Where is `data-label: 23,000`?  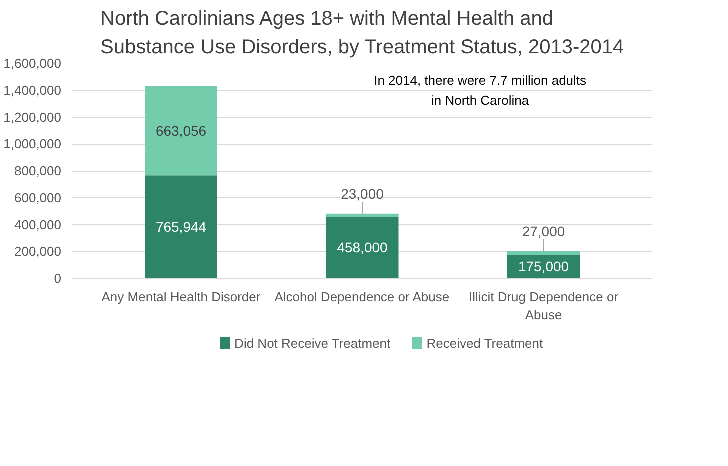
data-label: 23,000 is located at coordinates (362, 194).